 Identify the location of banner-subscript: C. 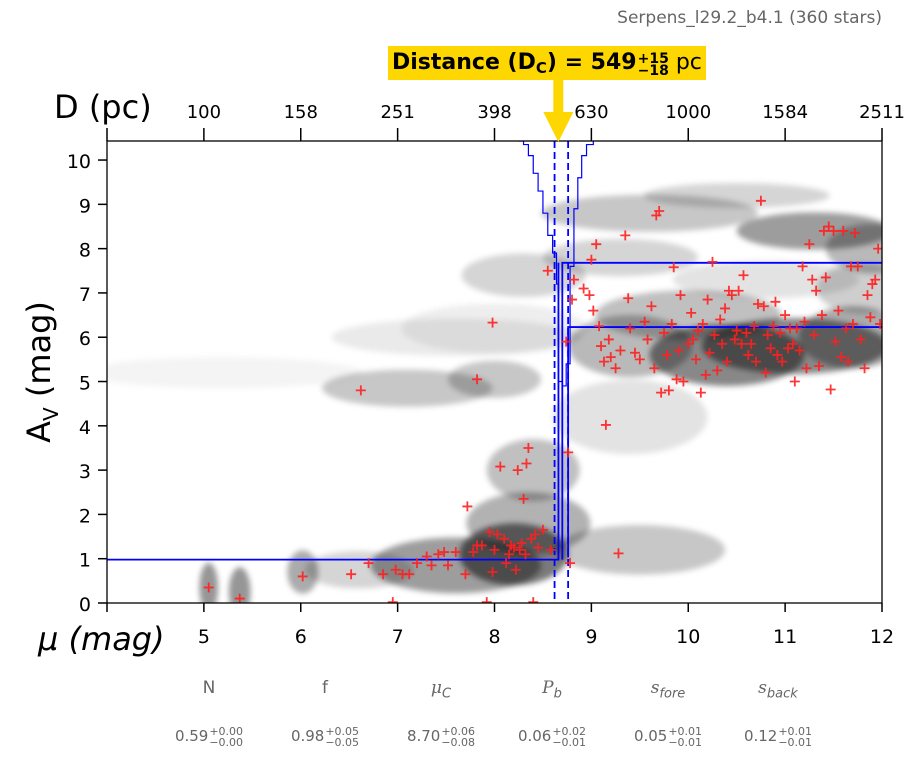
(541, 68).